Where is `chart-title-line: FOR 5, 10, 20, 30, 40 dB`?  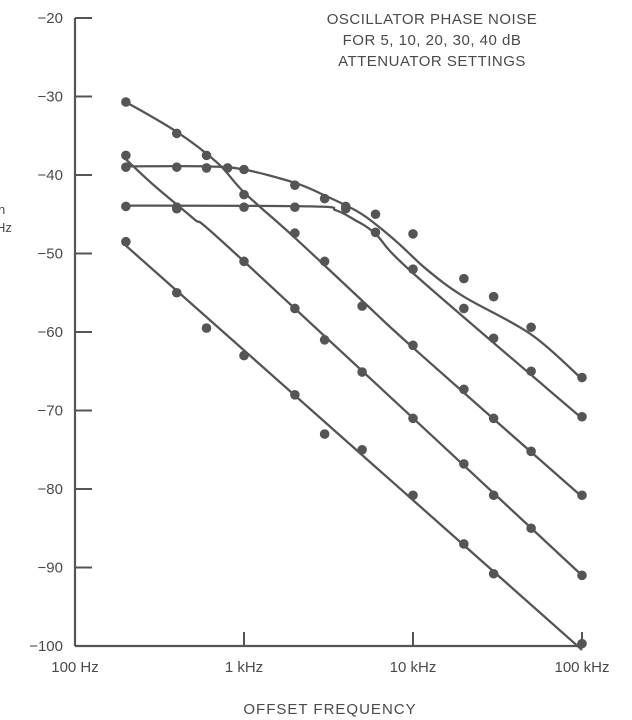
chart-title-line: FOR 5, 10, 20, 30, 40 dB is located at coordinates (432, 40).